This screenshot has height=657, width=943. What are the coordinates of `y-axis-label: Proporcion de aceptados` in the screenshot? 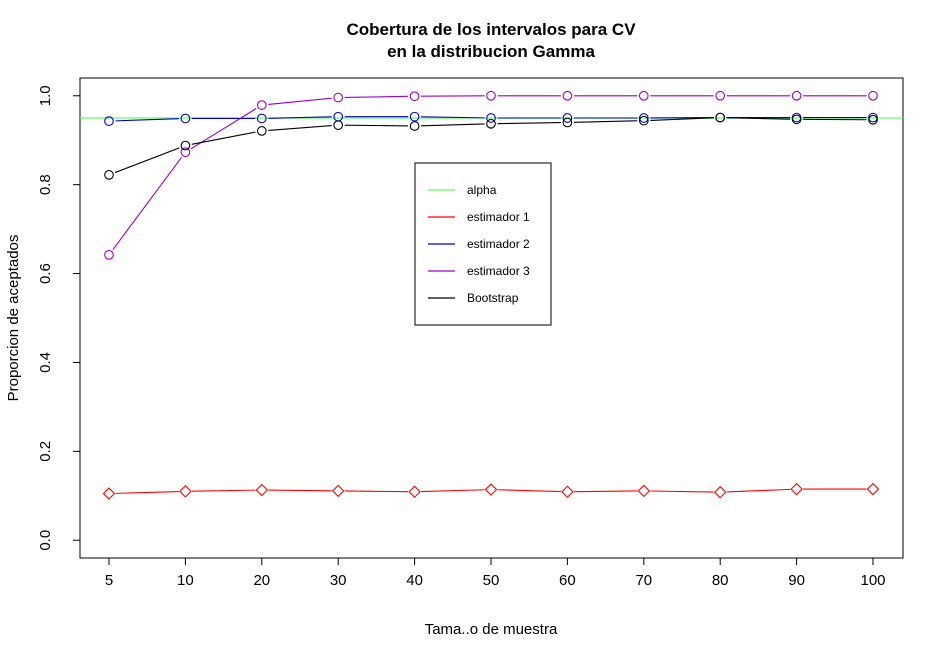 It's located at (13, 318).